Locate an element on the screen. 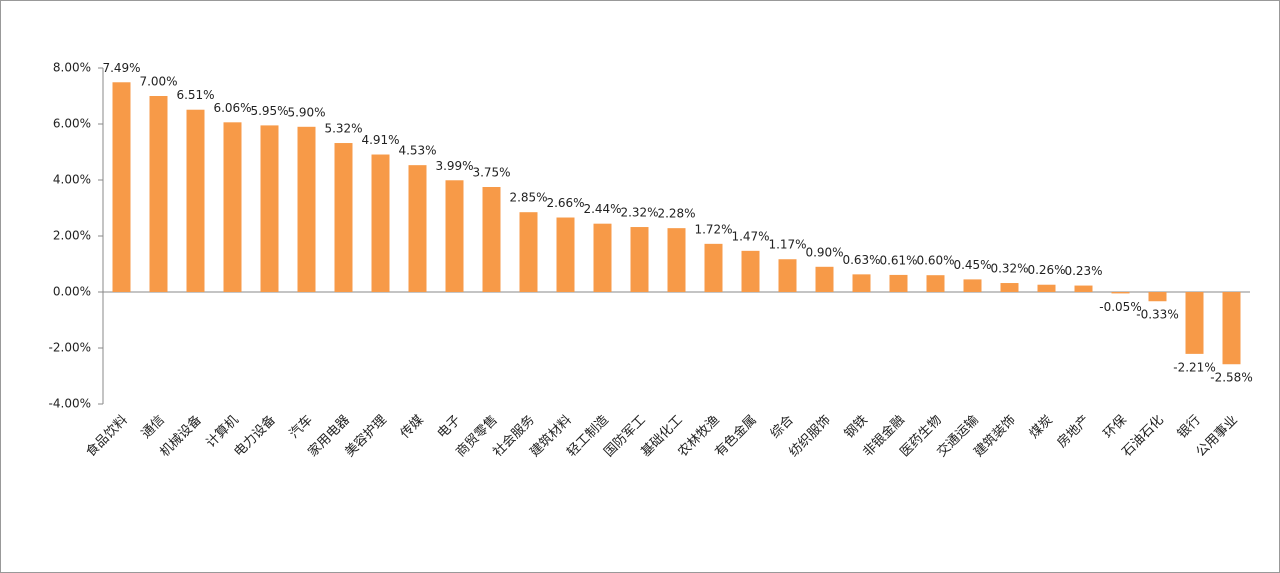  value-label: 5.95% is located at coordinates (269, 111).